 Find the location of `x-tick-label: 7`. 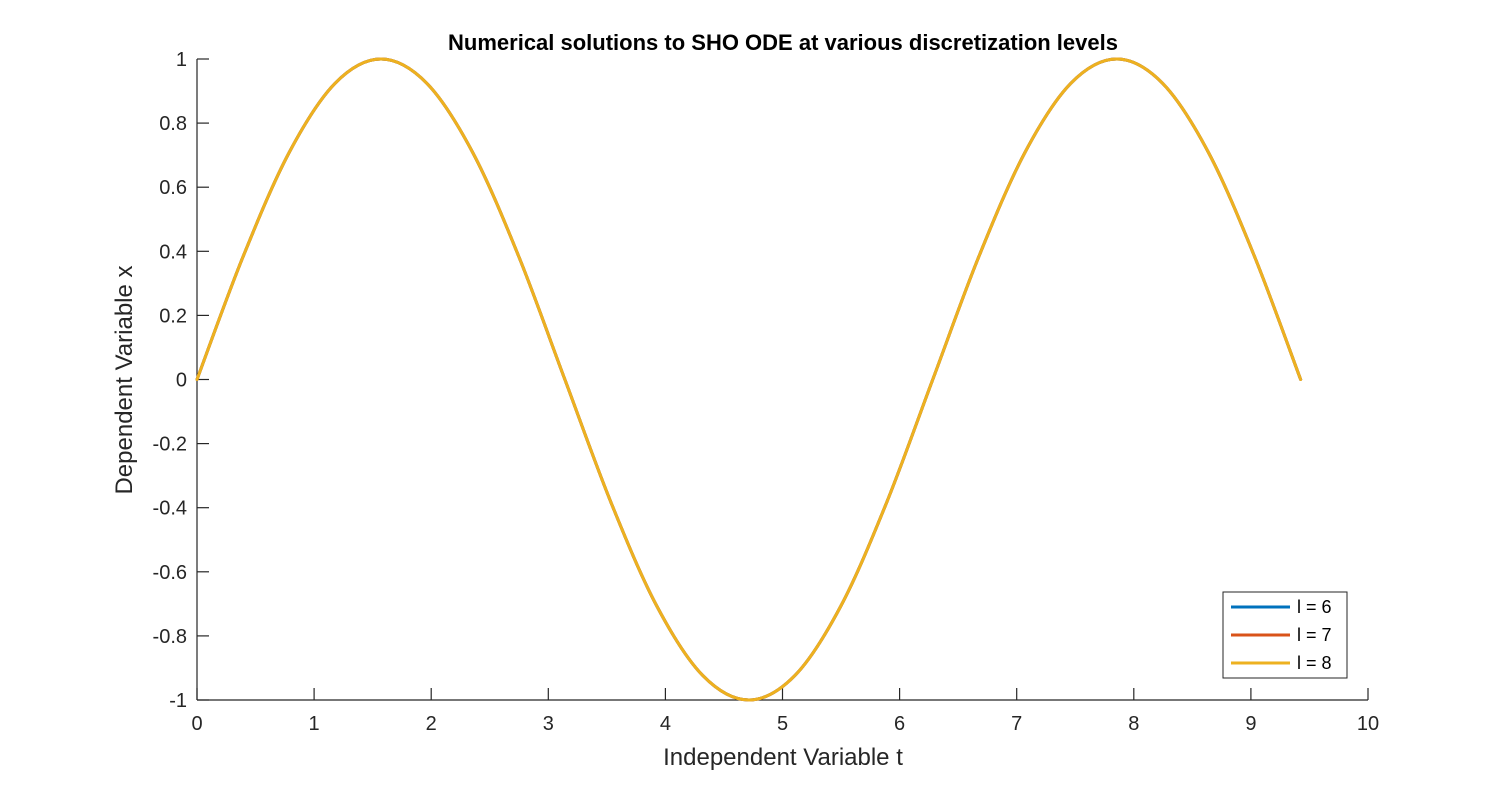

x-tick-label: 7 is located at coordinates (1016, 724).